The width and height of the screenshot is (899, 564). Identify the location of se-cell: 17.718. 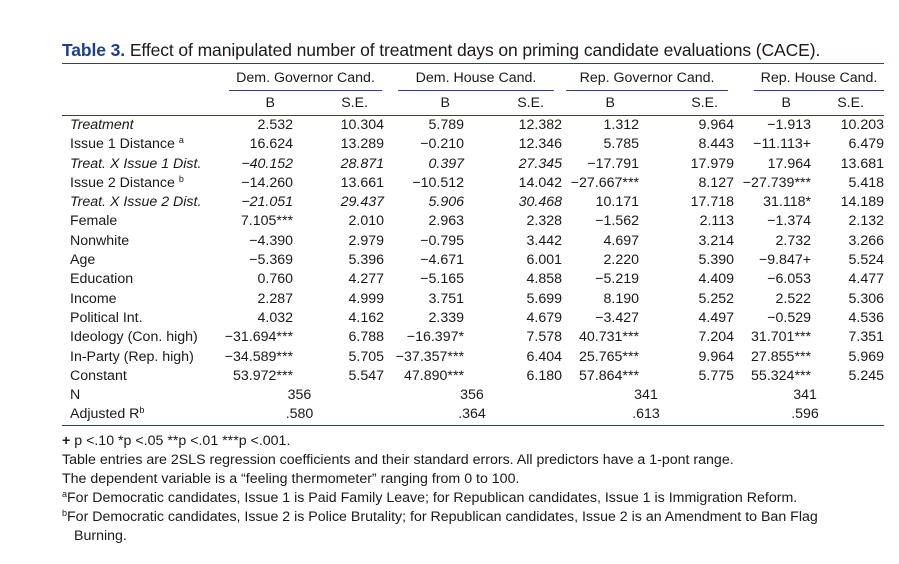
(712, 202).